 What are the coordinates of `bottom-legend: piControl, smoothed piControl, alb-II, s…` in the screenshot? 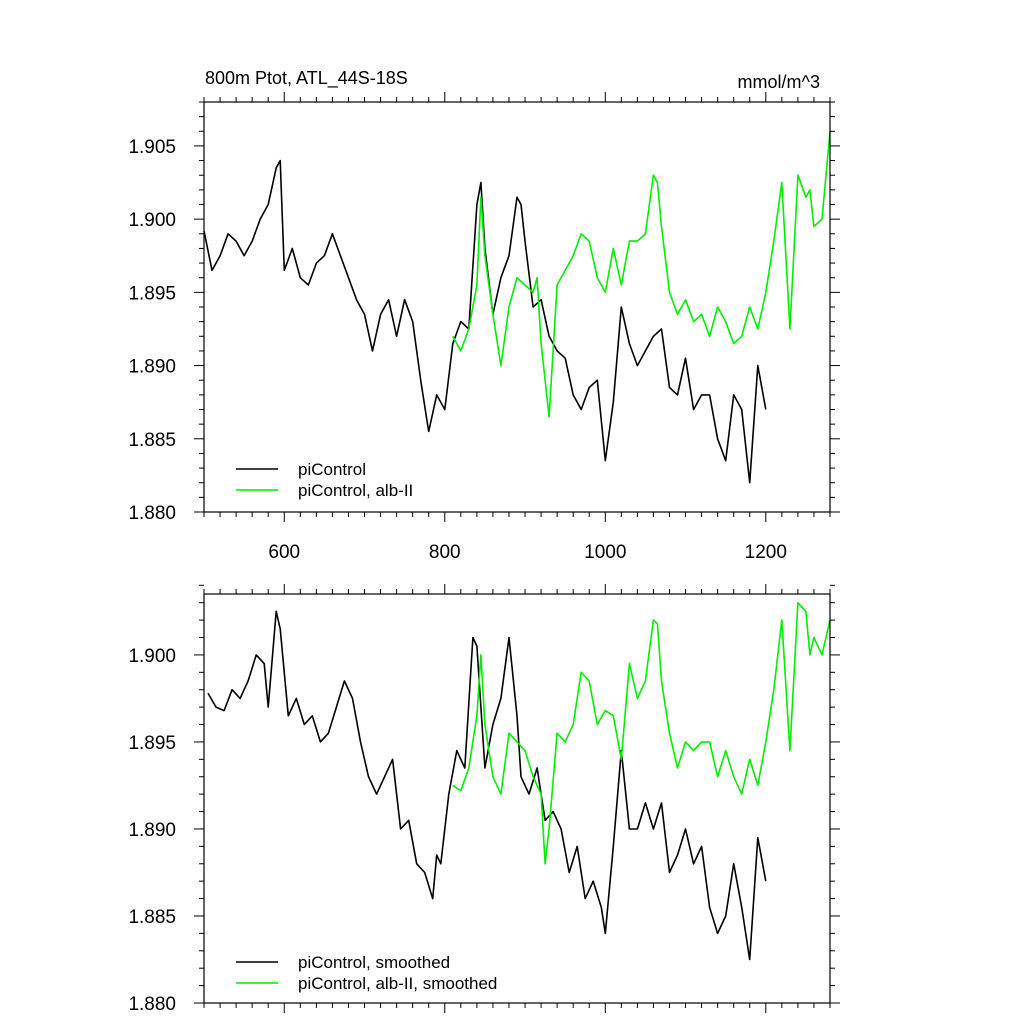 It's located at (366, 973).